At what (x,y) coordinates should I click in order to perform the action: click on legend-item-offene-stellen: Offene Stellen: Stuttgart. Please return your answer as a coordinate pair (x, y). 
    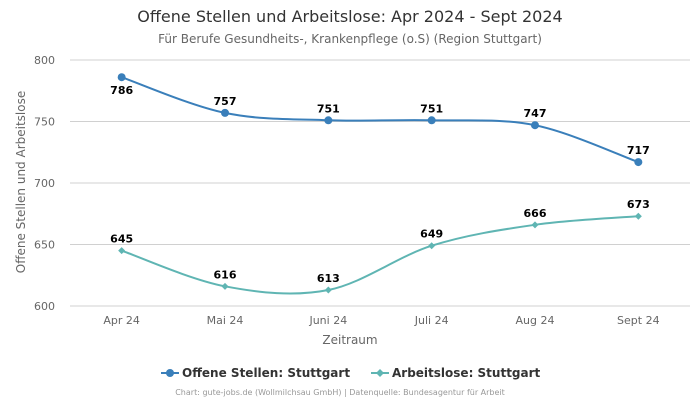
    Looking at the image, I should click on (255, 373).